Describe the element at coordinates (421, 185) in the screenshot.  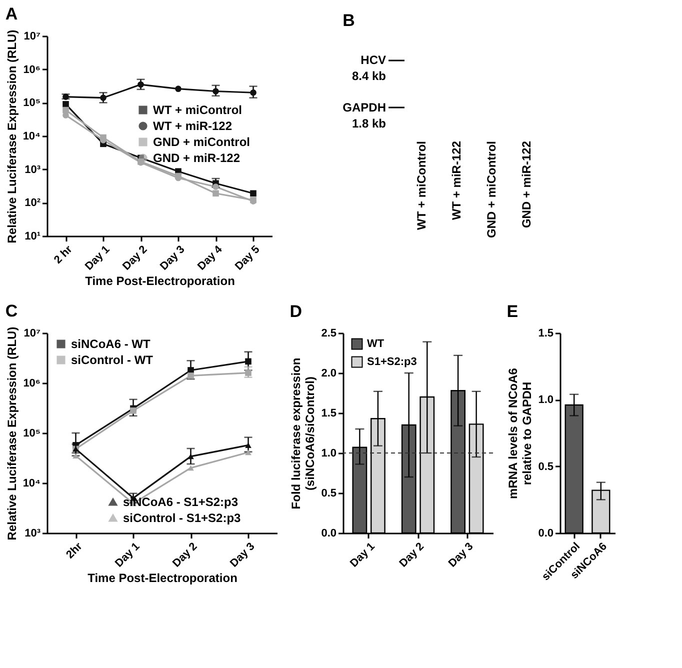
I see `category-label: WT + miControl` at that location.